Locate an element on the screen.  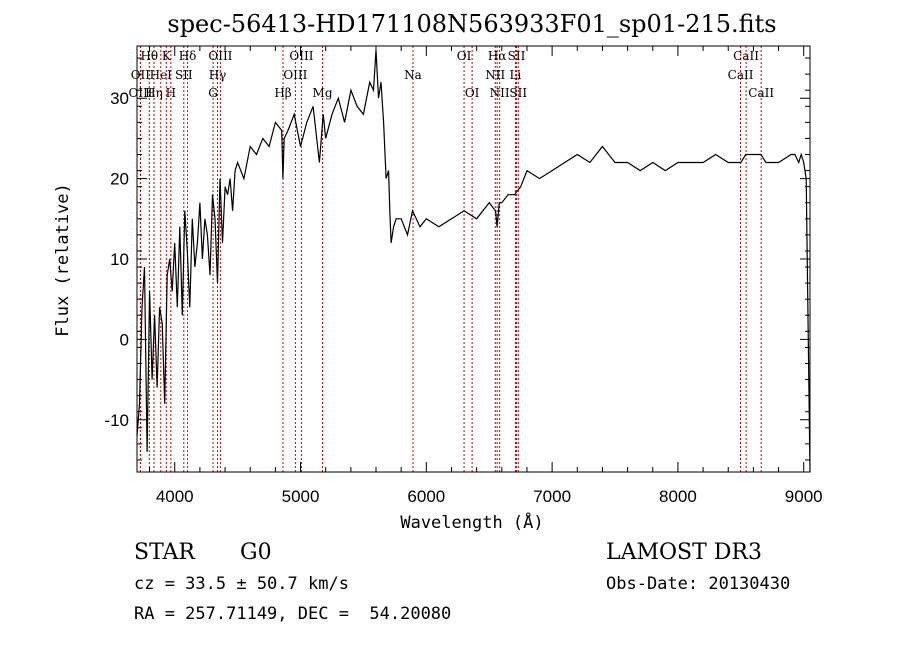
y-tick-label: -10 is located at coordinates (116, 420).